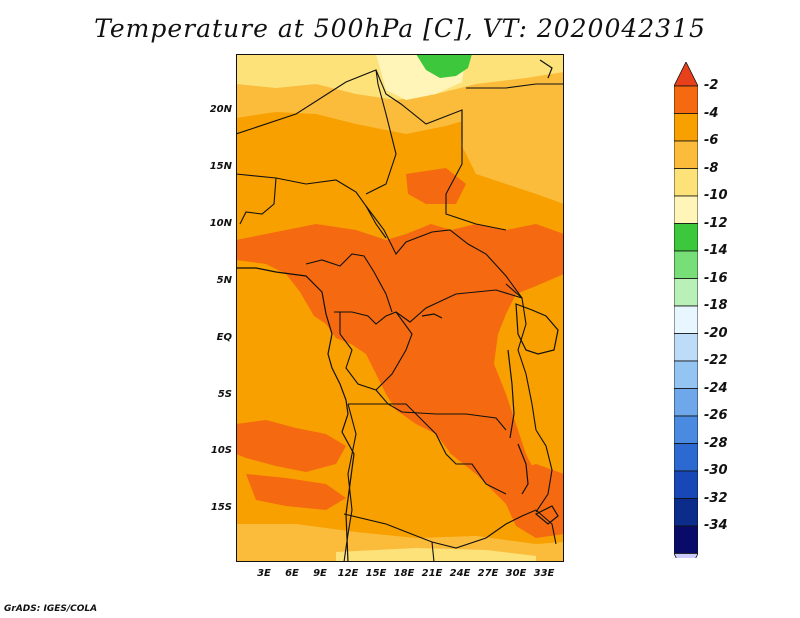 The height and width of the screenshot is (618, 800). What do you see at coordinates (292, 573) in the screenshot?
I see `lon-label-6e: 6E` at bounding box center [292, 573].